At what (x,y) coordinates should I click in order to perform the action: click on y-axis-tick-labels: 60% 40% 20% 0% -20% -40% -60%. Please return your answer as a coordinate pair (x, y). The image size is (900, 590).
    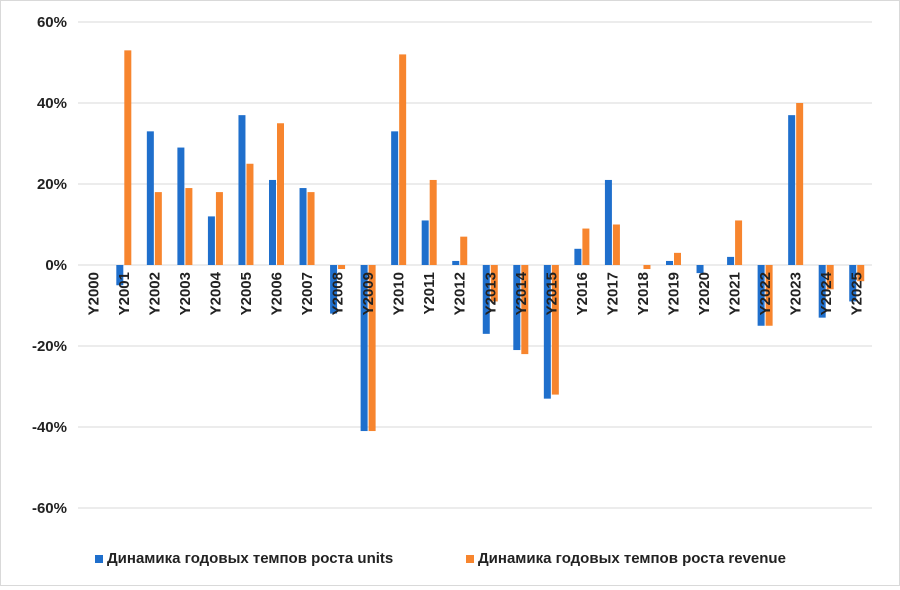
    Looking at the image, I should click on (49, 265).